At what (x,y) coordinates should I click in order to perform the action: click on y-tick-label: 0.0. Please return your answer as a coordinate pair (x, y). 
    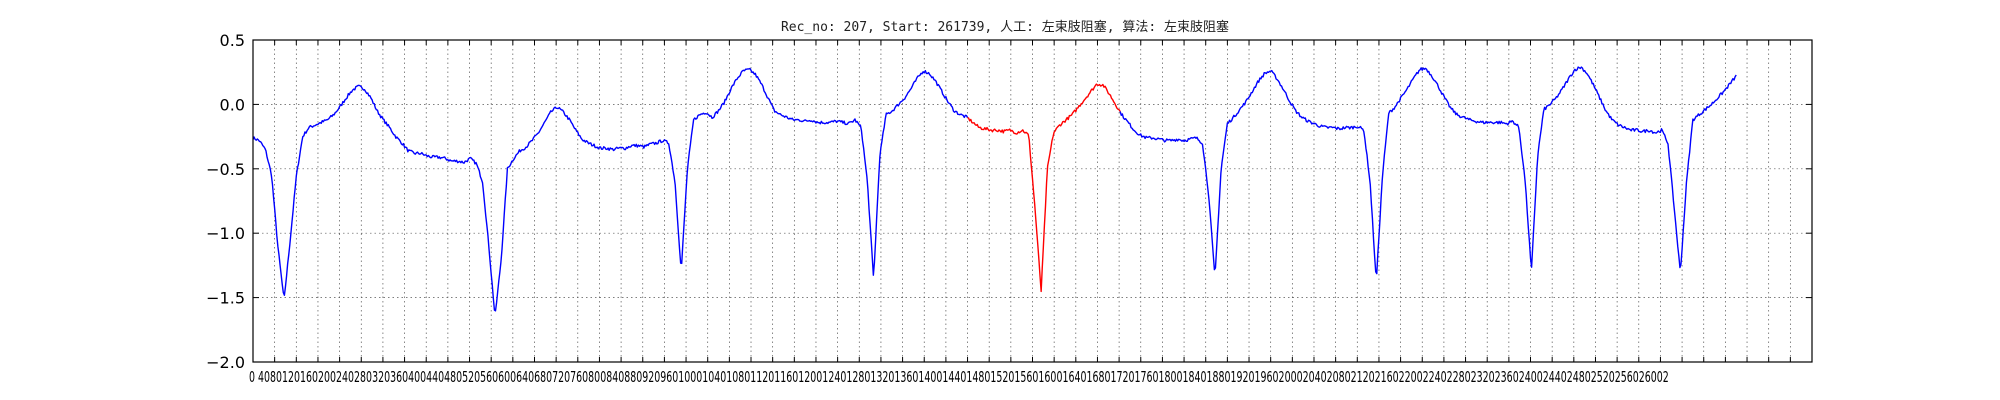
    Looking at the image, I should click on (232, 104).